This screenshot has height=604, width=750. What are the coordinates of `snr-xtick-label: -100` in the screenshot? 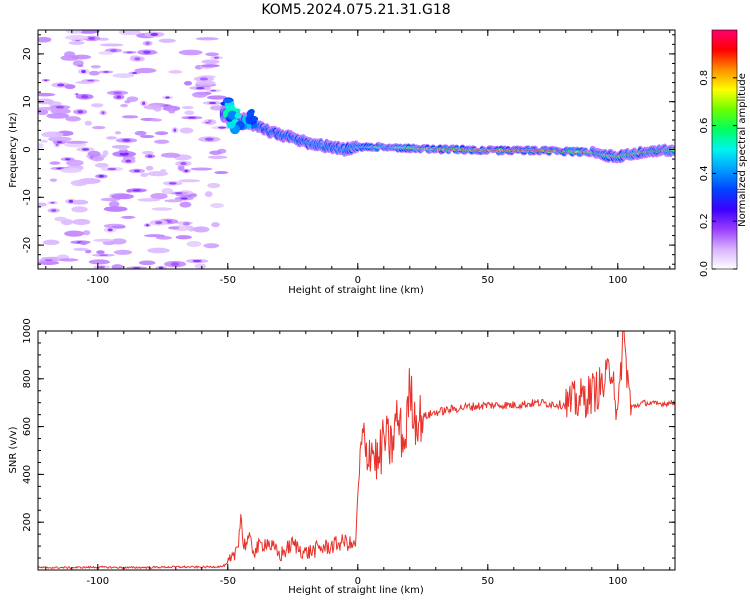 It's located at (97, 581).